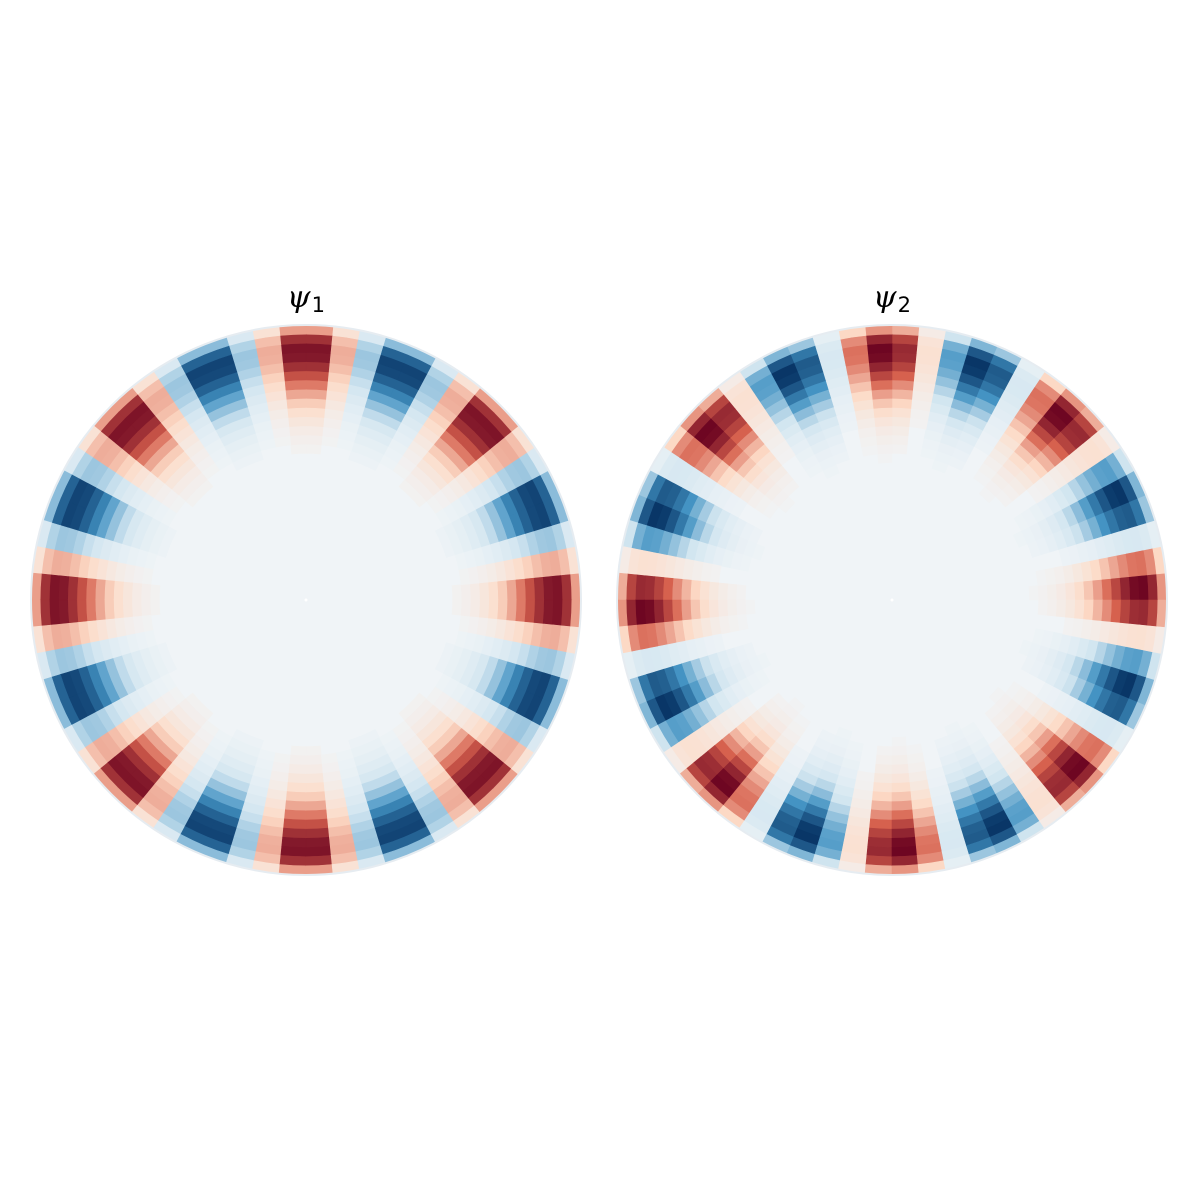  I want to click on center-point, so click(892, 600).